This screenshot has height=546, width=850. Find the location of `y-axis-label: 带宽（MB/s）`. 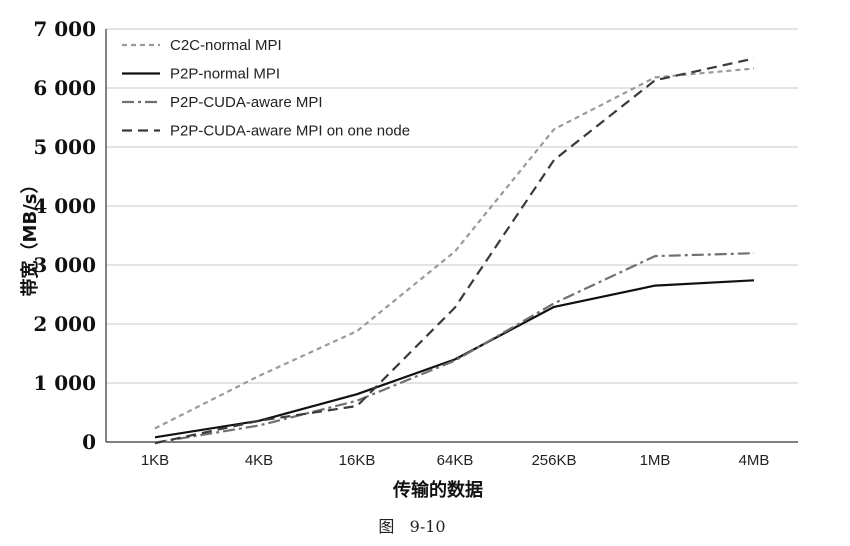

y-axis-label: 带宽（MB/s） is located at coordinates (30, 236).